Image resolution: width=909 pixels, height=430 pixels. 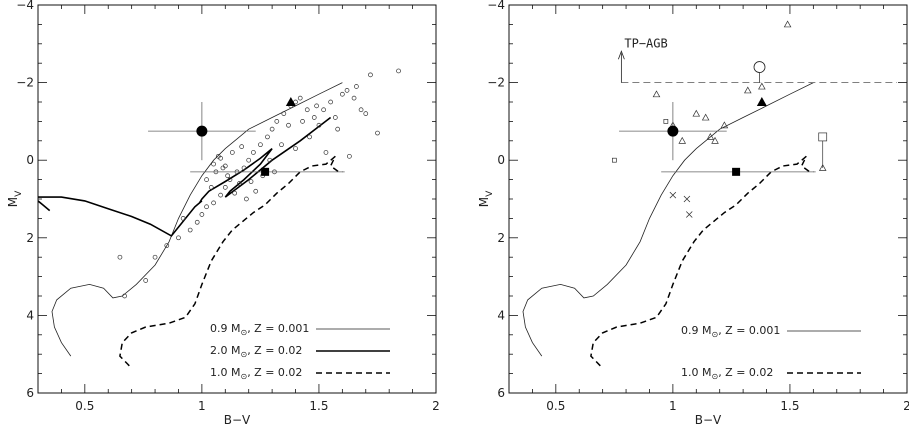 I want to click on big-open-circle, so click(x=759, y=67).